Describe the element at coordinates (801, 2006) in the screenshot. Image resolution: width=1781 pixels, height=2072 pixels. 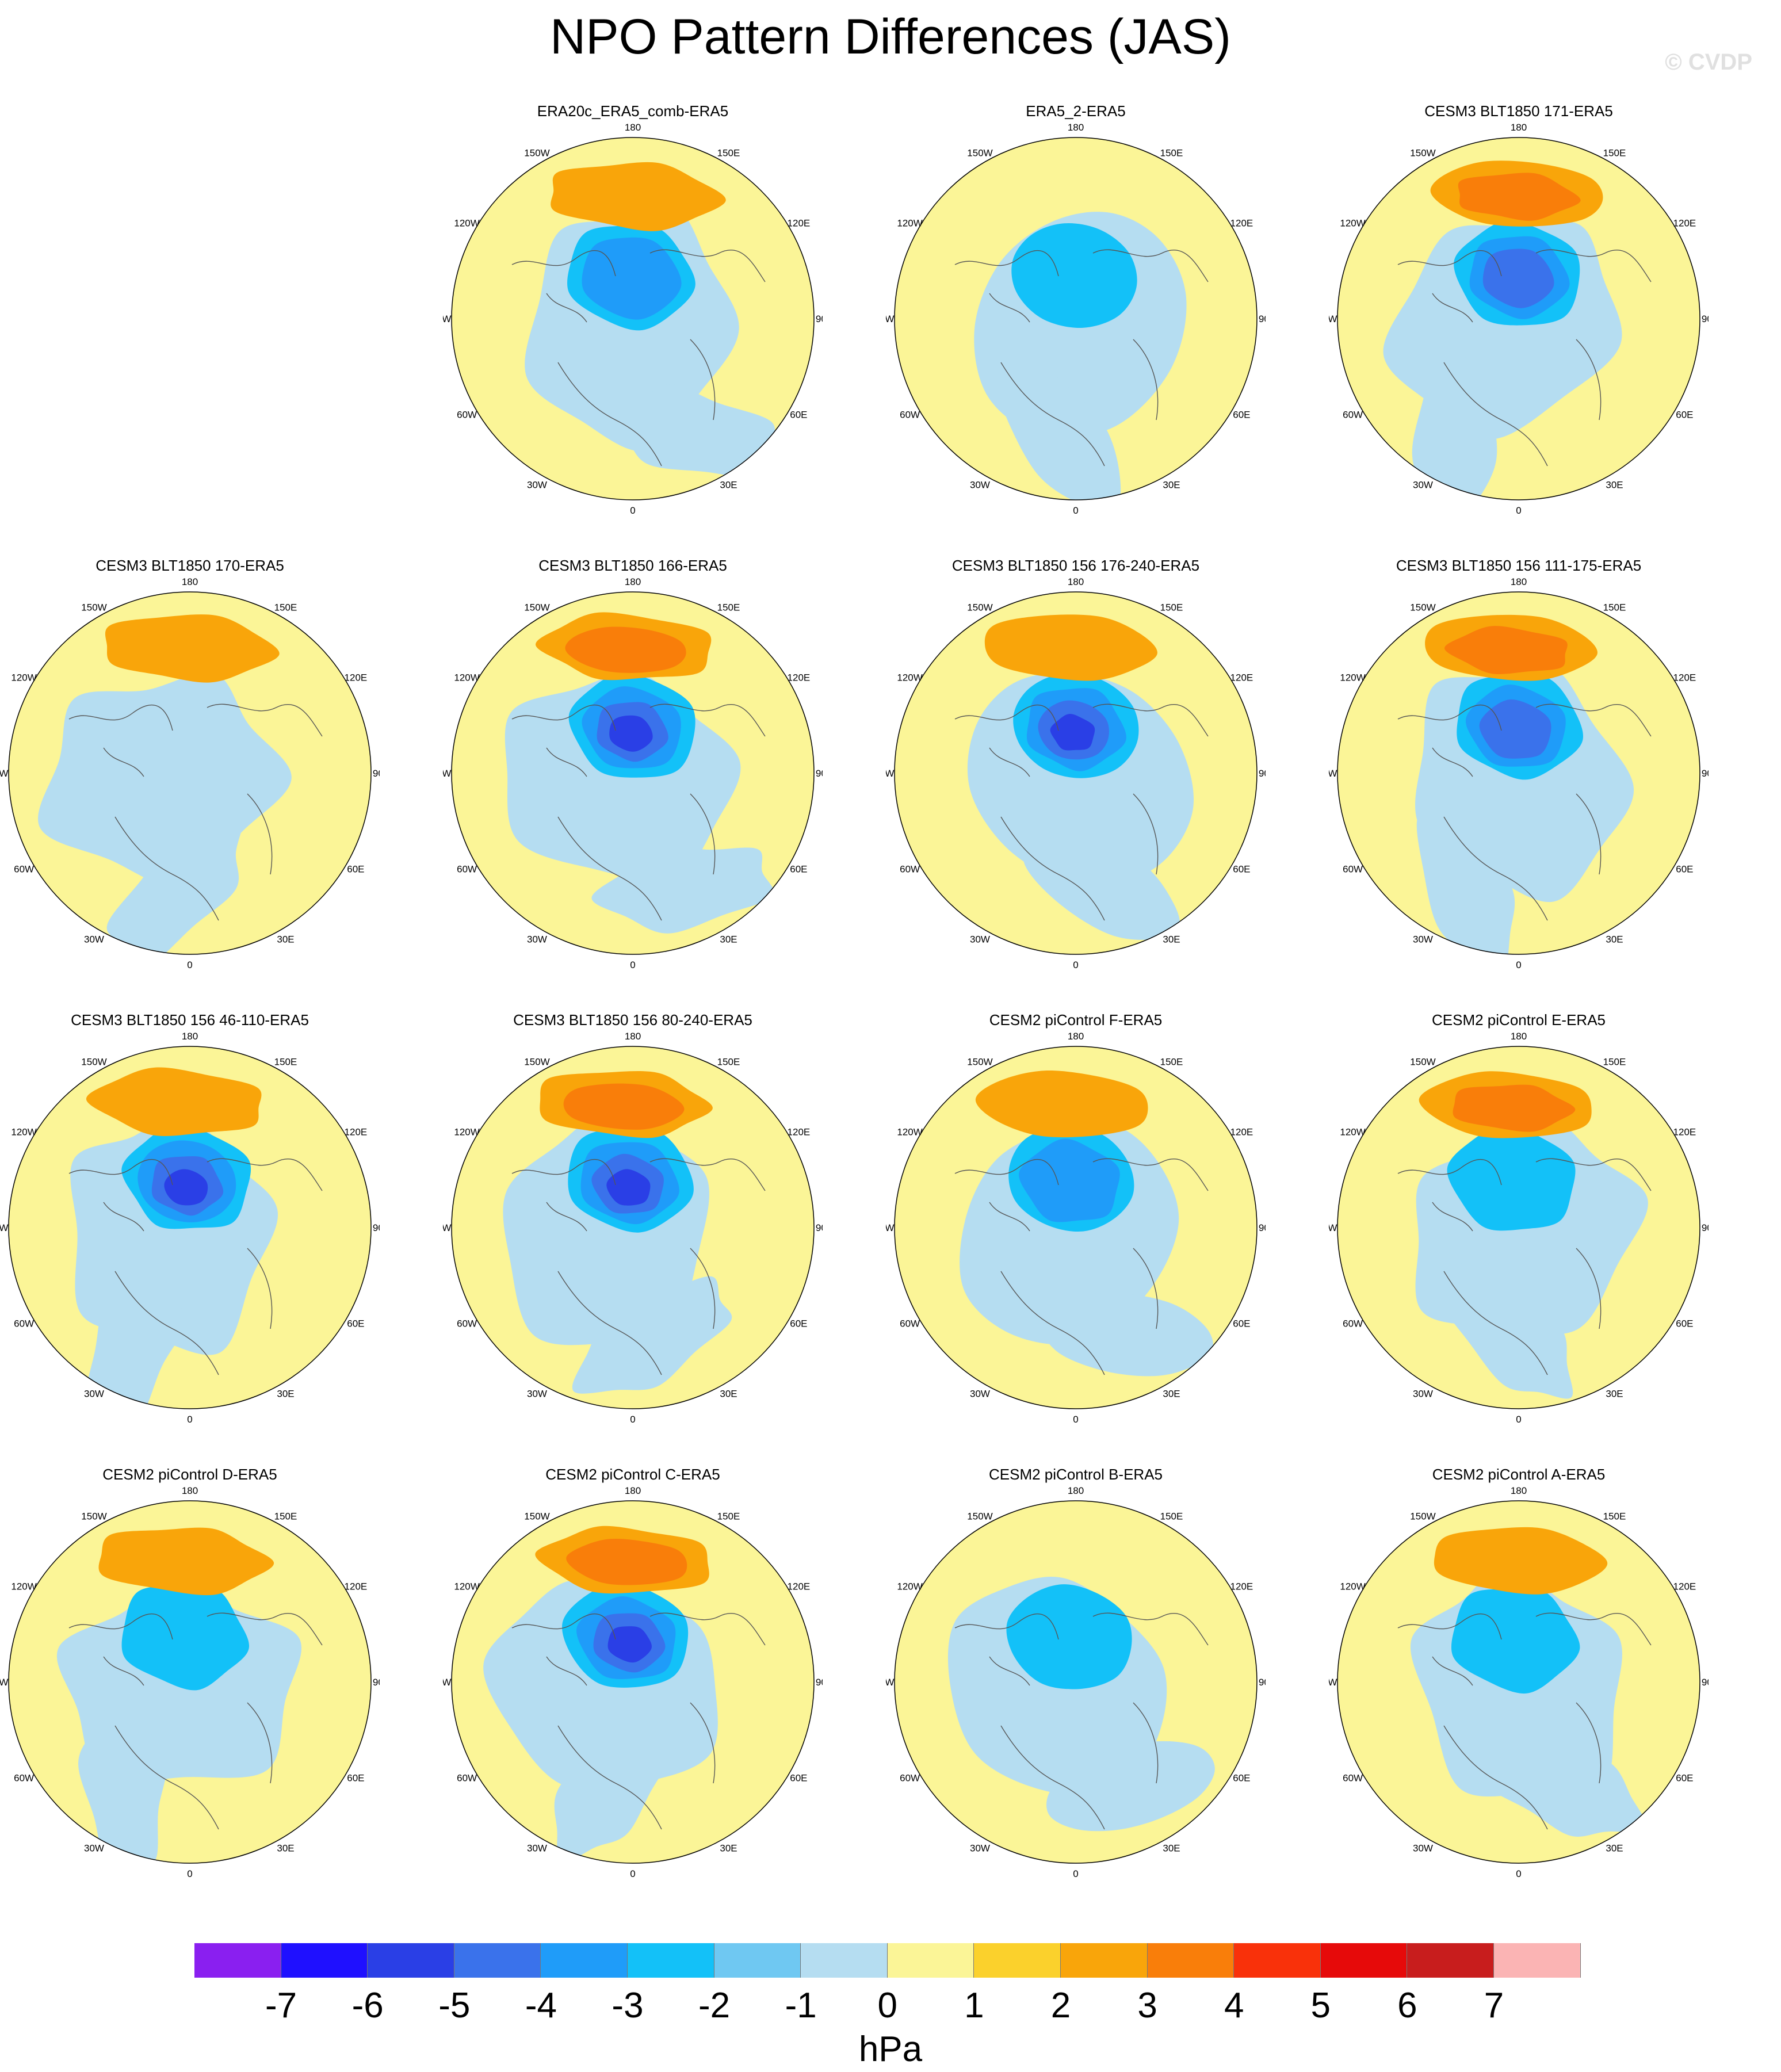
I see `colorbar-tick-label: -1` at that location.